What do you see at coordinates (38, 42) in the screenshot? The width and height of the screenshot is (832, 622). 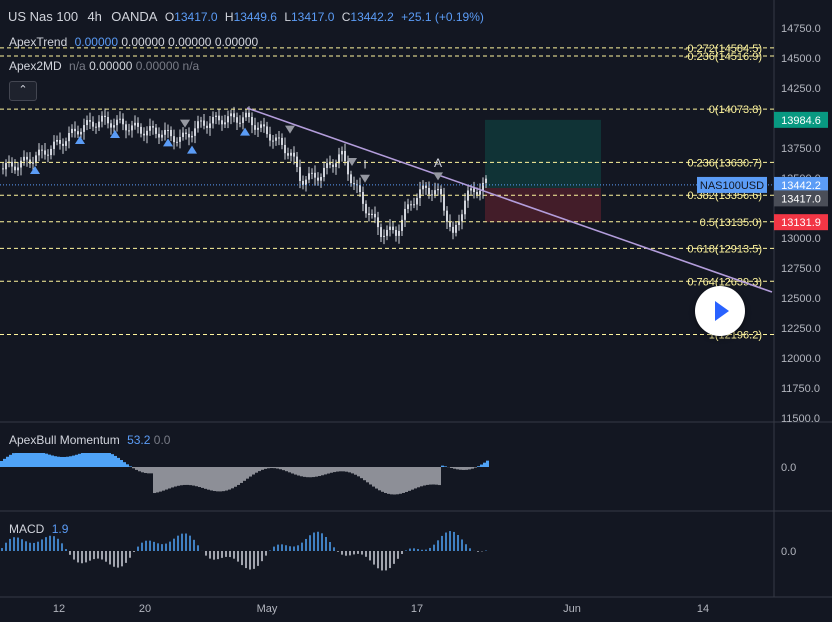 I see `apextrend-name: ApexTrend` at bounding box center [38, 42].